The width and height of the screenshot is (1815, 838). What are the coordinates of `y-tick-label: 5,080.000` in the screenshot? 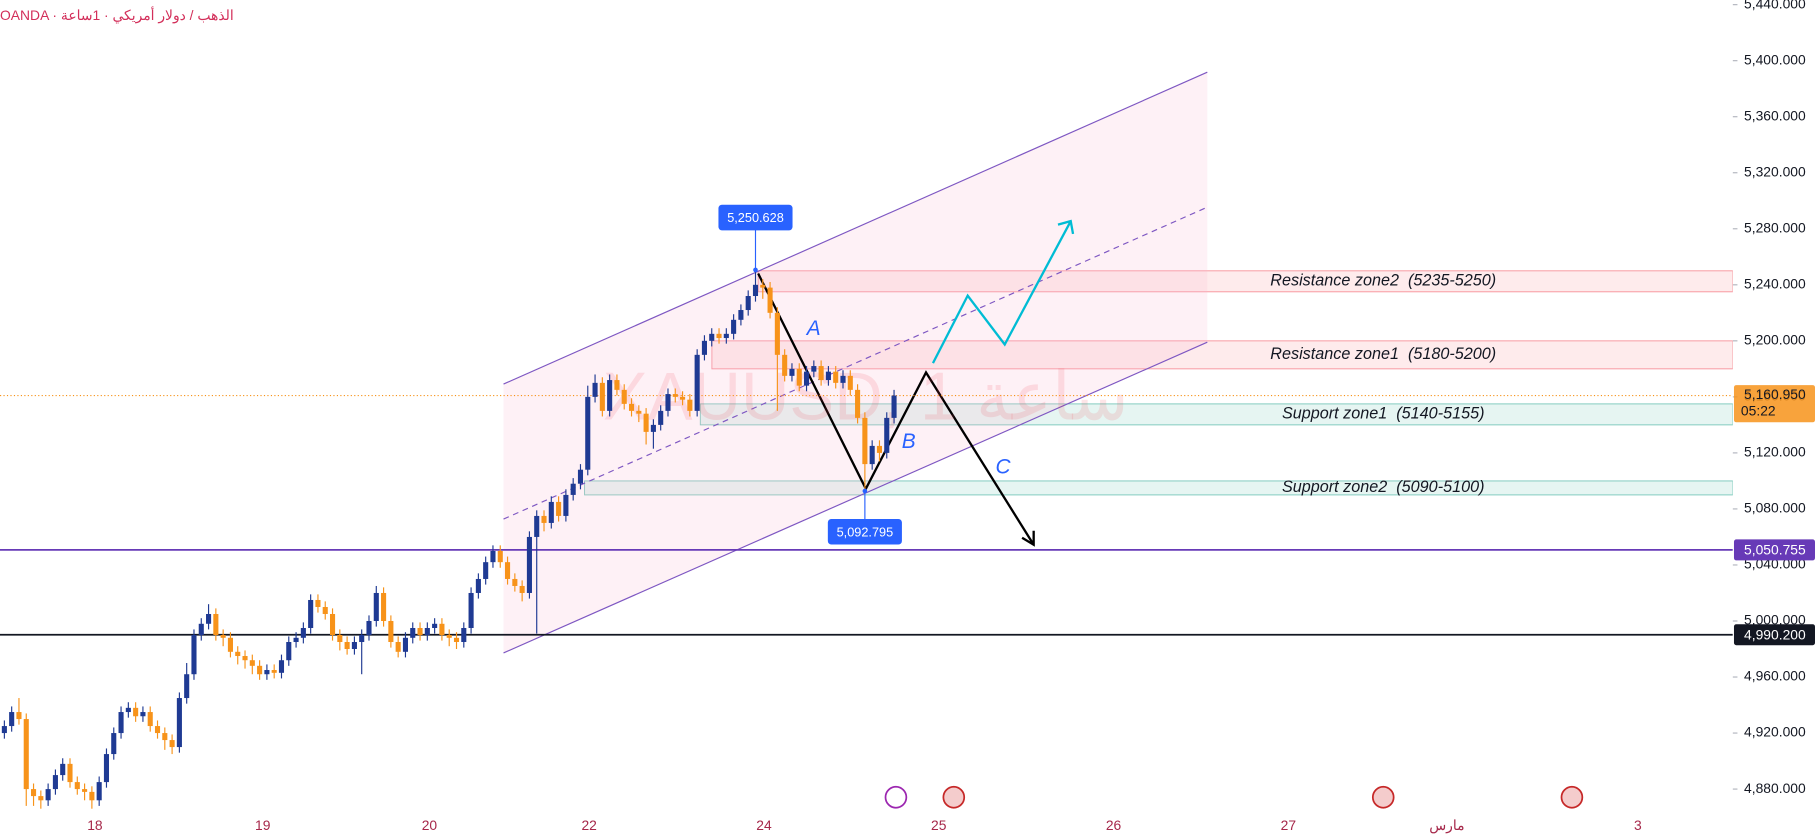 It's located at (1775, 508).